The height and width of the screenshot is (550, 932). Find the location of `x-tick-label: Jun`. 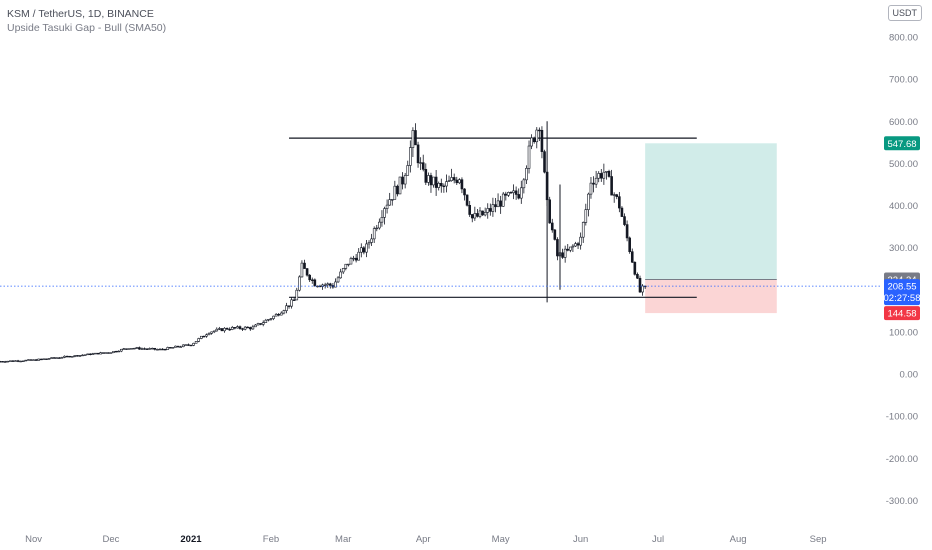

x-tick-label: Jun is located at coordinates (580, 539).